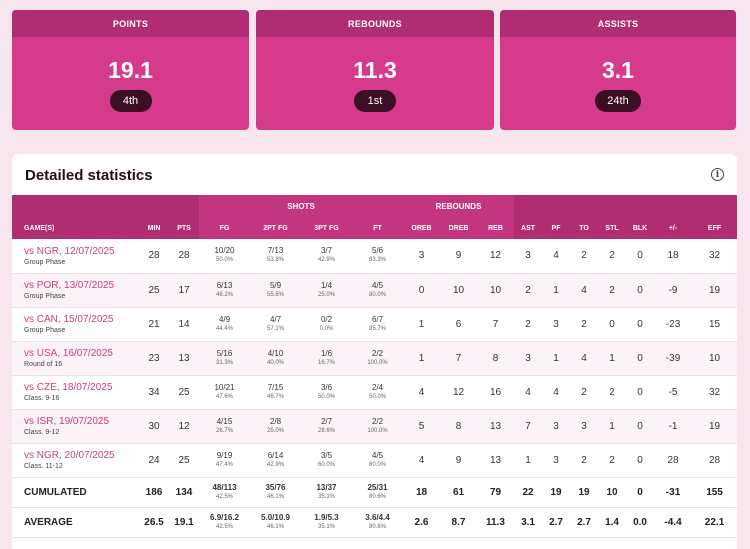 Image resolution: width=750 pixels, height=549 pixels. I want to click on fg2-pct: 25.0%, so click(275, 430).